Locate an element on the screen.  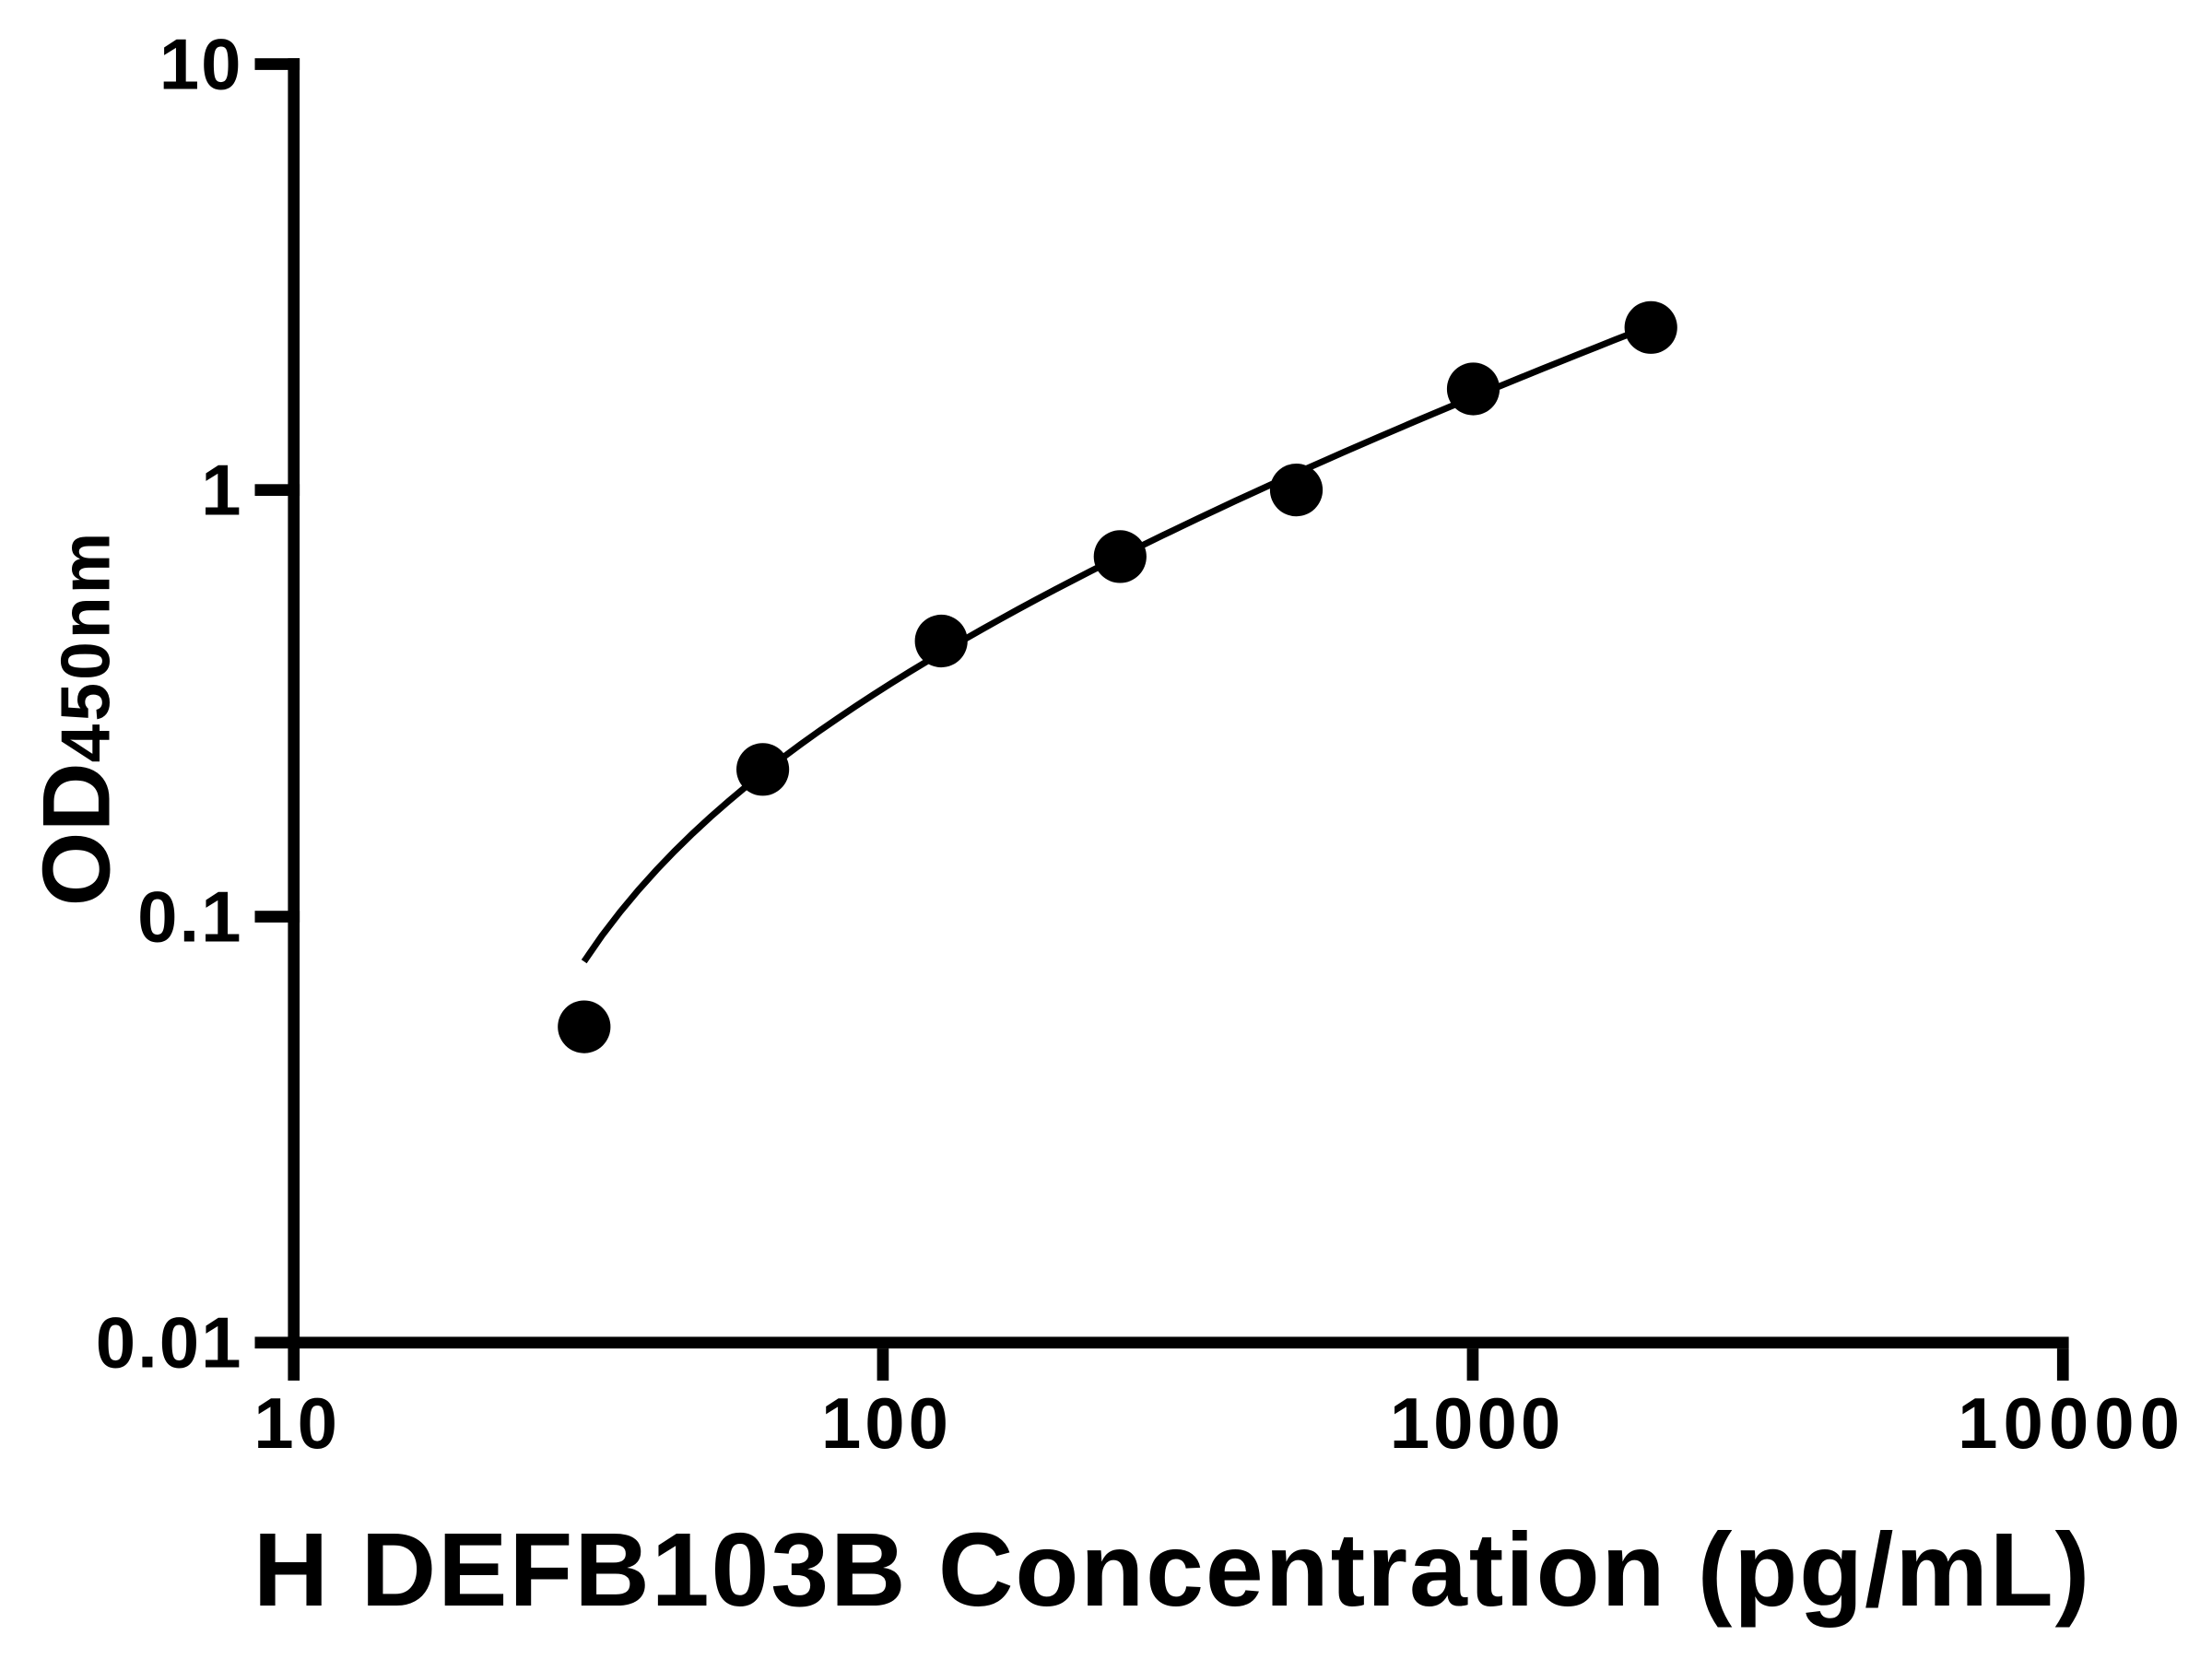
svg-text: 10000 is located at coordinates (2071, 1423).